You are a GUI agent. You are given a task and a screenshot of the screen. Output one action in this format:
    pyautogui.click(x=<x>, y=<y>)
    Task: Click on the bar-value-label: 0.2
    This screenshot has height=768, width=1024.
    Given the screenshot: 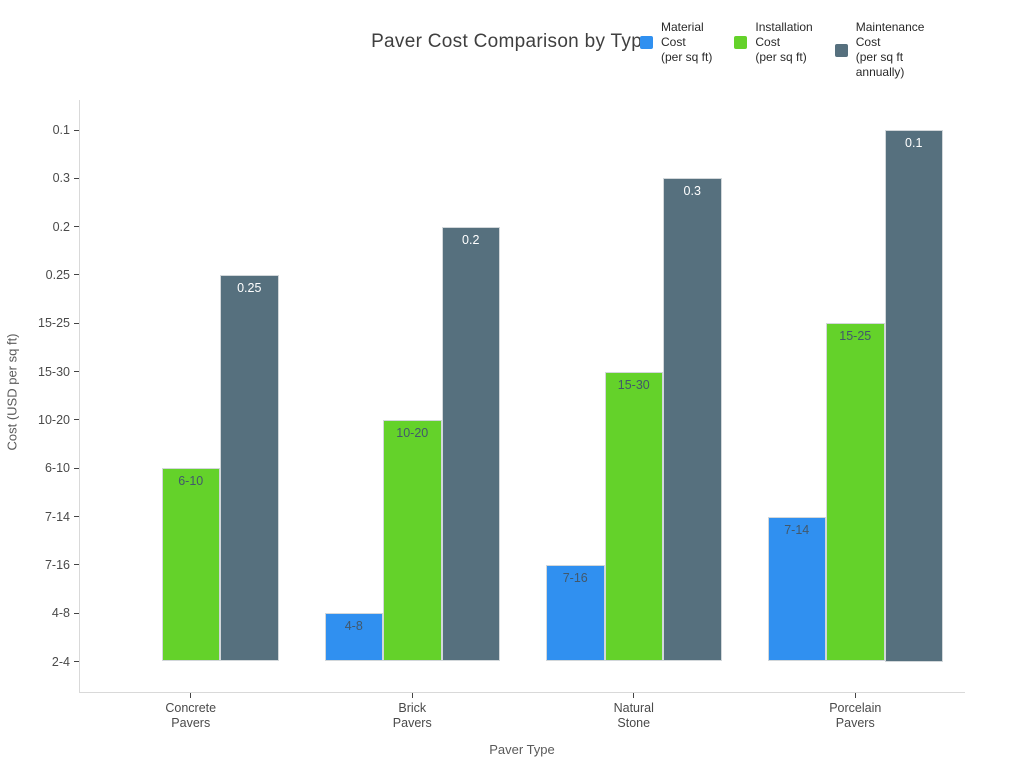 What is the action you would take?
    pyautogui.click(x=471, y=239)
    